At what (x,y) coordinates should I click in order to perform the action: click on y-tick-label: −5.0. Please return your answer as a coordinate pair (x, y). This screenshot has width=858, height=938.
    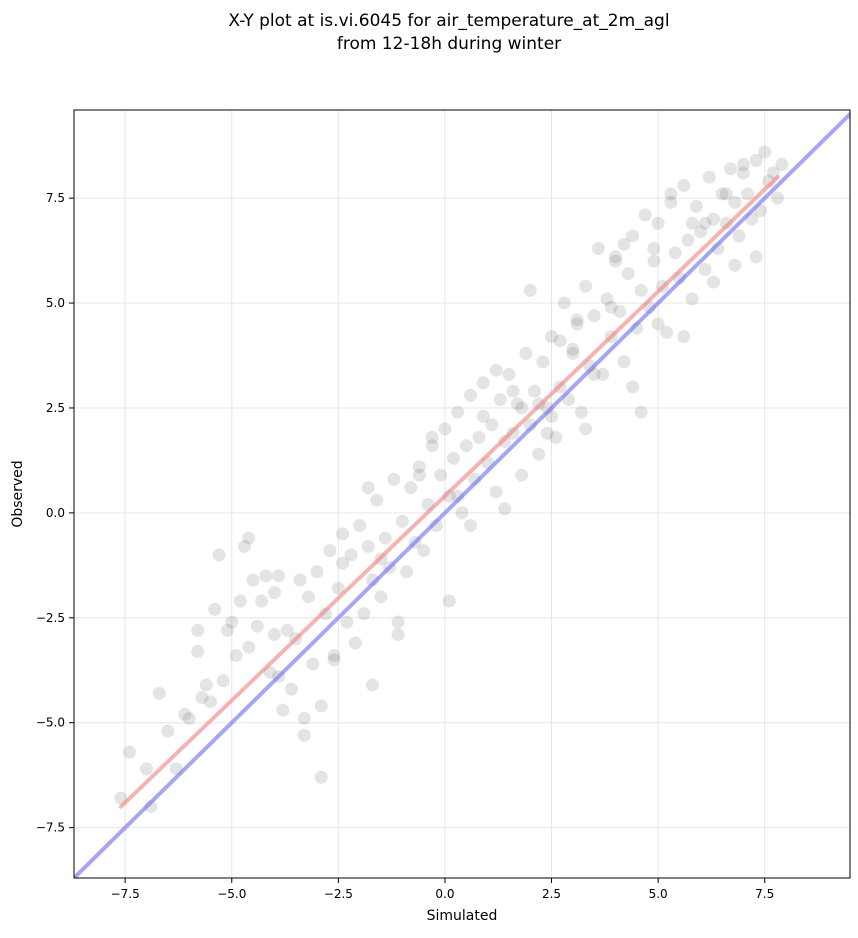
    Looking at the image, I should click on (50, 723).